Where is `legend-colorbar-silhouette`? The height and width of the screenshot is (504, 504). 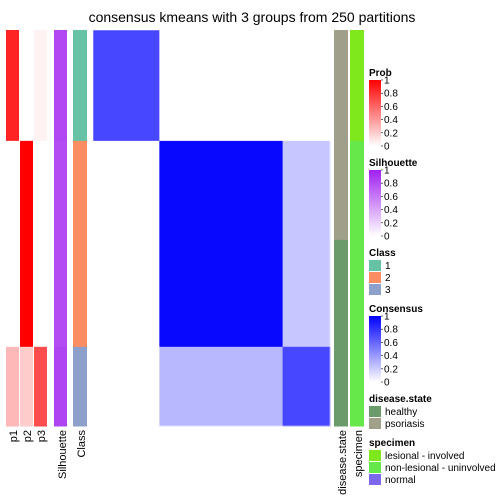 legend-colorbar-silhouette is located at coordinates (375, 203).